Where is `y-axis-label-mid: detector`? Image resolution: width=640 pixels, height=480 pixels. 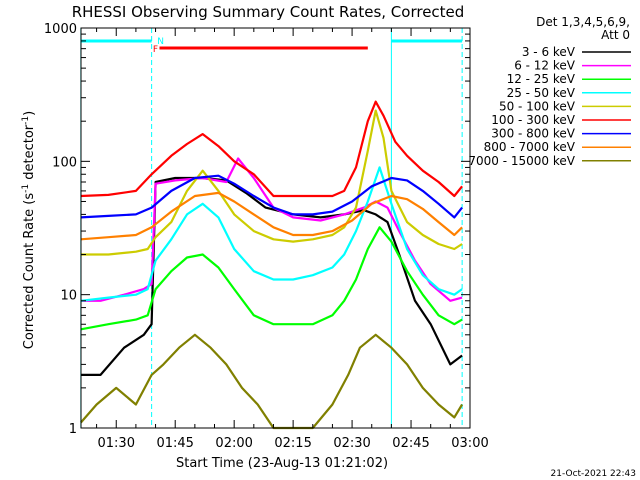 y-axis-label-mid: detector is located at coordinates (29, 154).